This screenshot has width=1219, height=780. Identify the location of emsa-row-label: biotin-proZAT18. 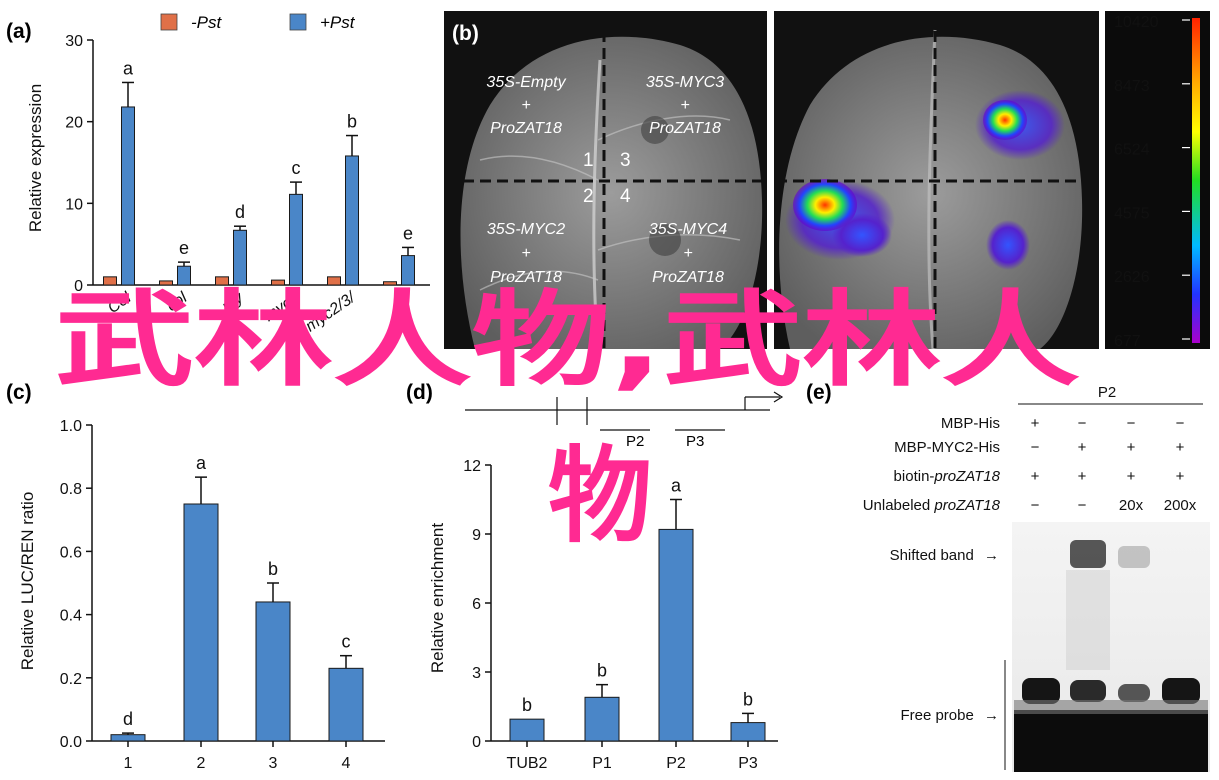
(947, 476).